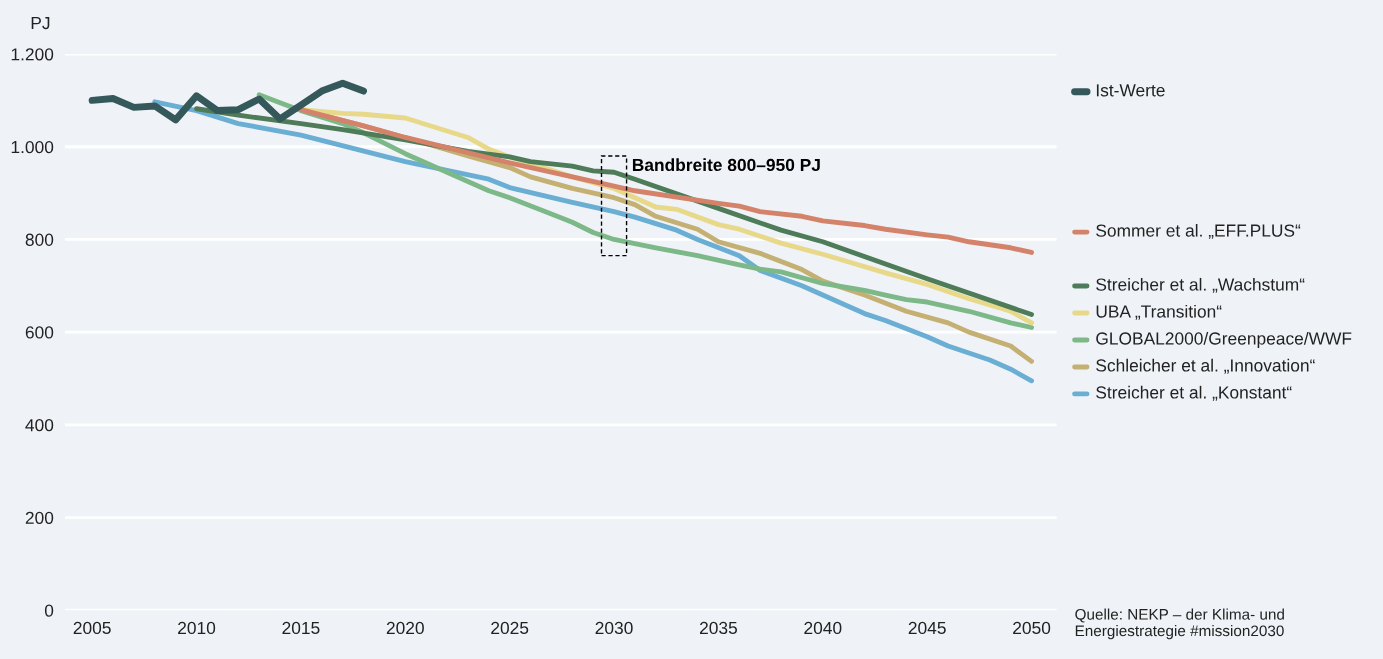 This screenshot has height=659, width=1383. Describe the element at coordinates (1200, 285) in the screenshot. I see `legend-label: Streicher et al. „Wachstum“` at that location.